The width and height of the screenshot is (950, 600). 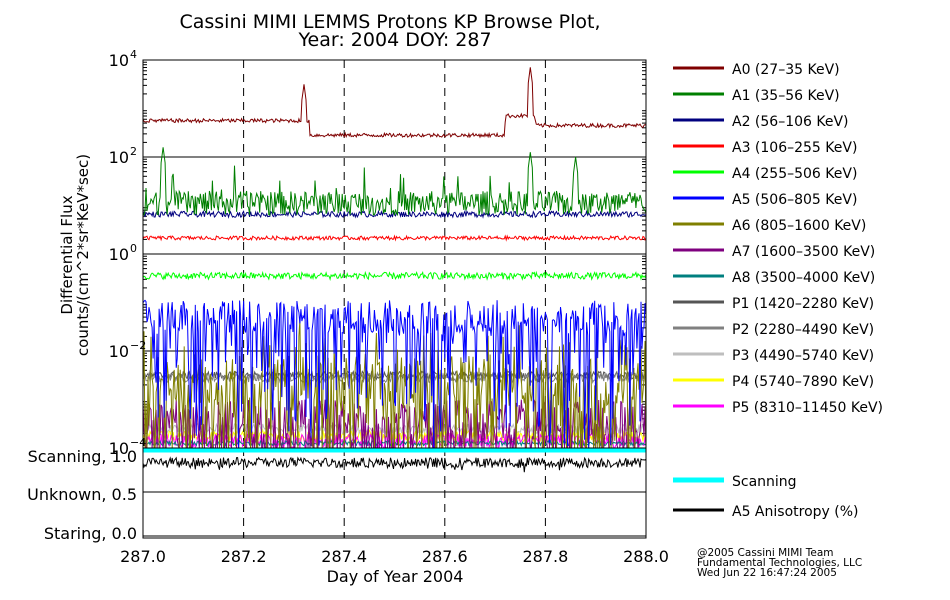 I want to click on legend-label-anisotropy: A5 Anisotropy (%), so click(x=795, y=512).